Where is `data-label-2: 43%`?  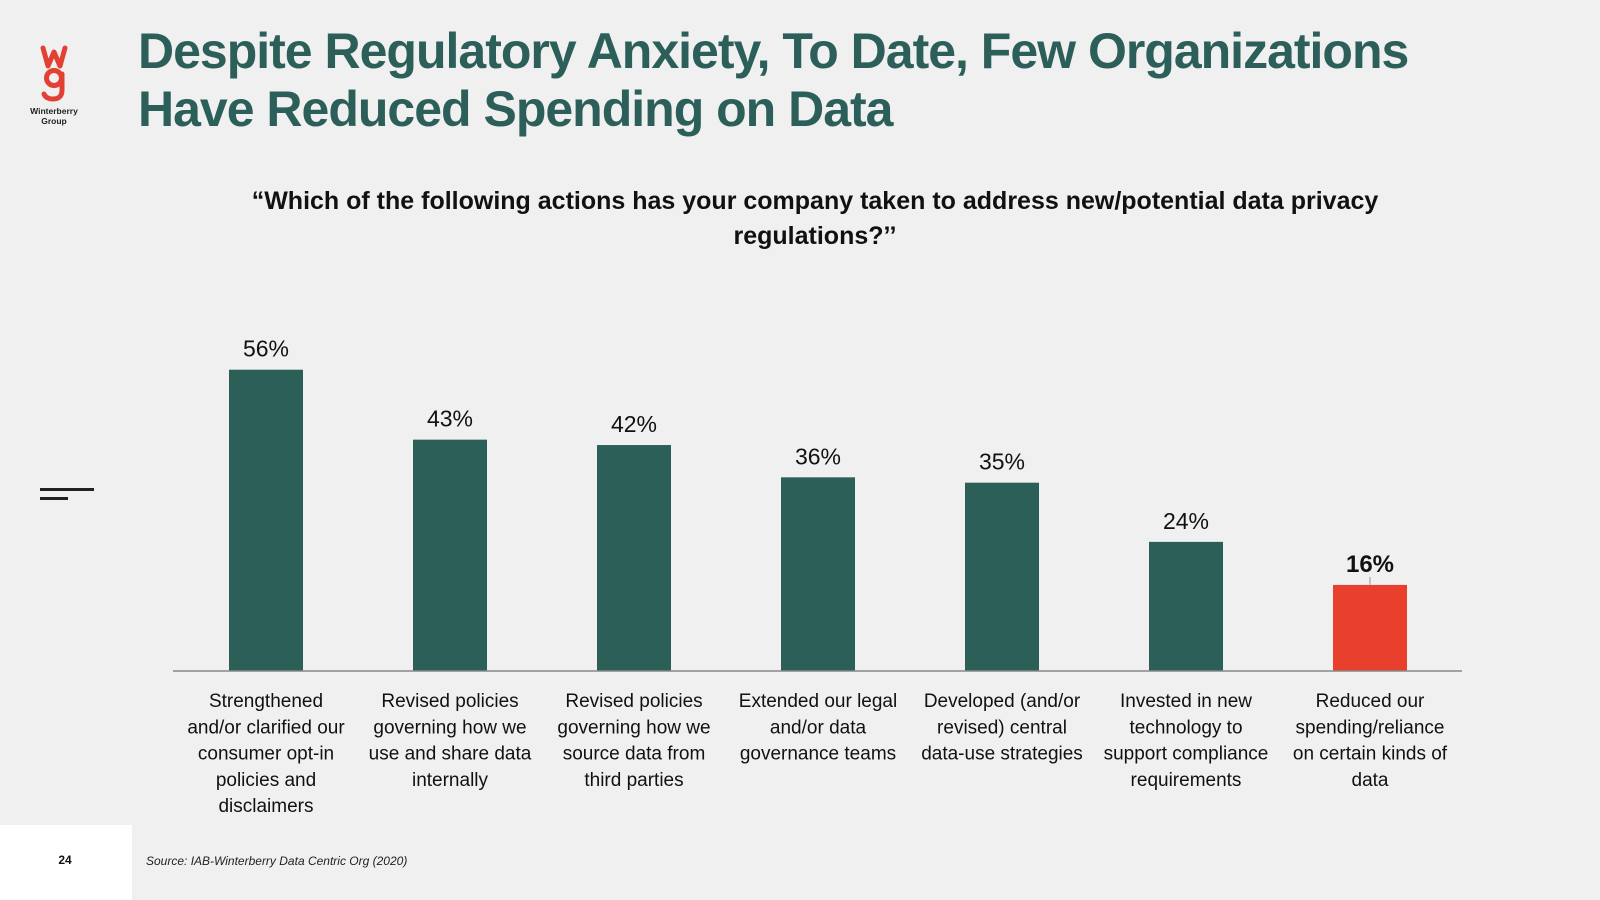 data-label-2: 43% is located at coordinates (450, 419).